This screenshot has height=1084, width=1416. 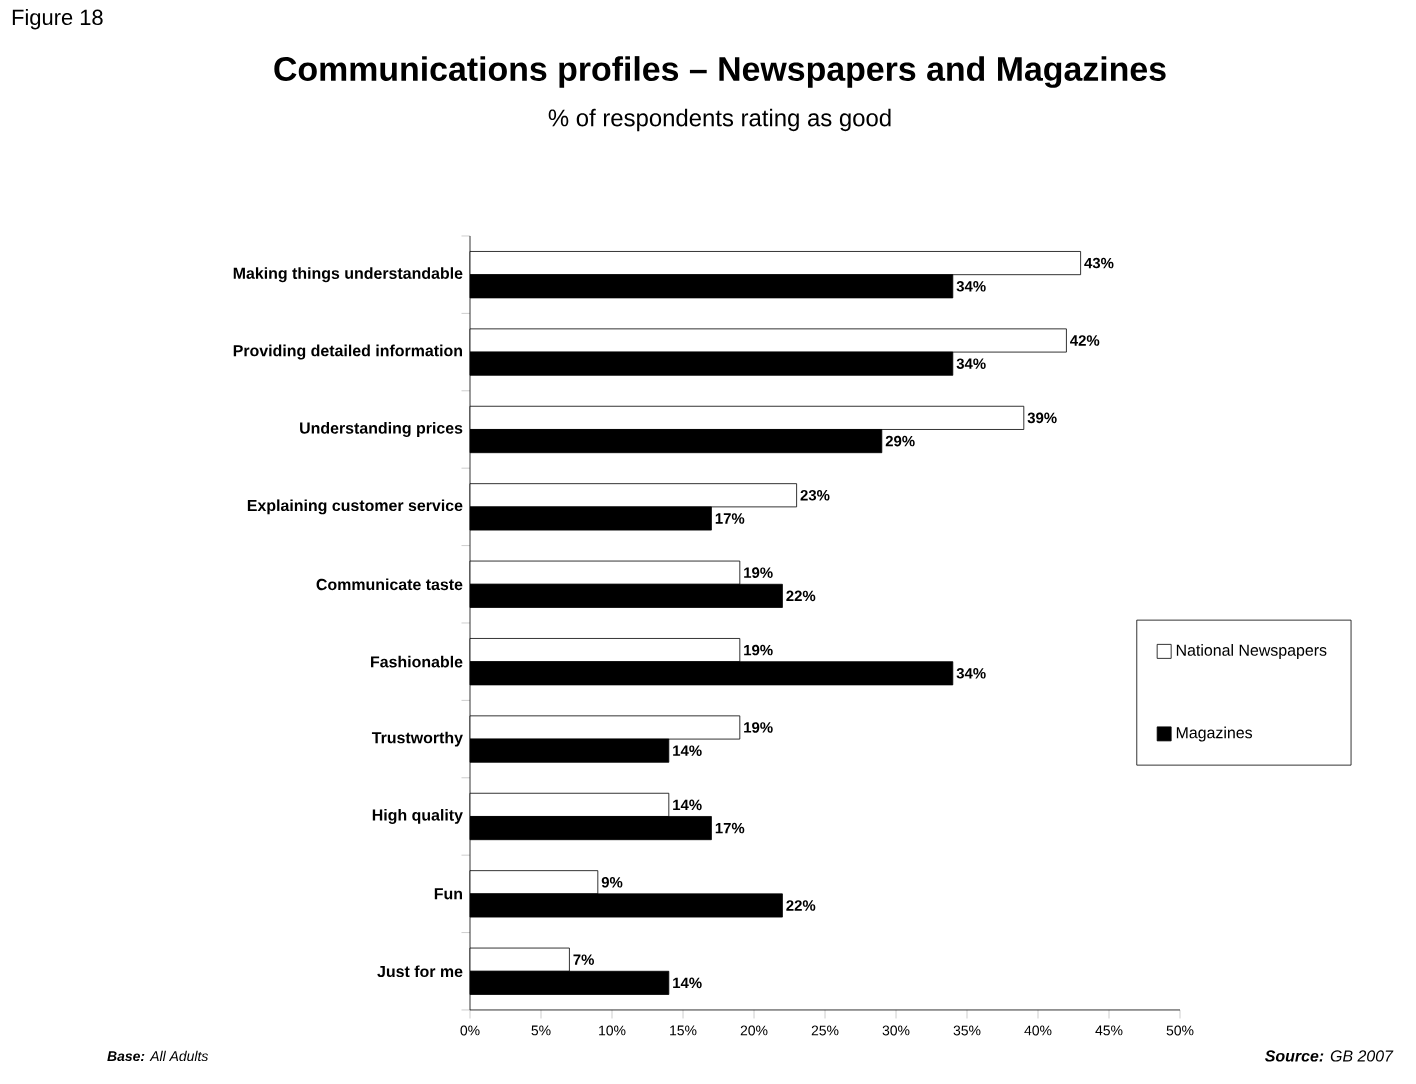 What do you see at coordinates (719, 120) in the screenshot?
I see `chart-subtitle: % of respondents rating as good` at bounding box center [719, 120].